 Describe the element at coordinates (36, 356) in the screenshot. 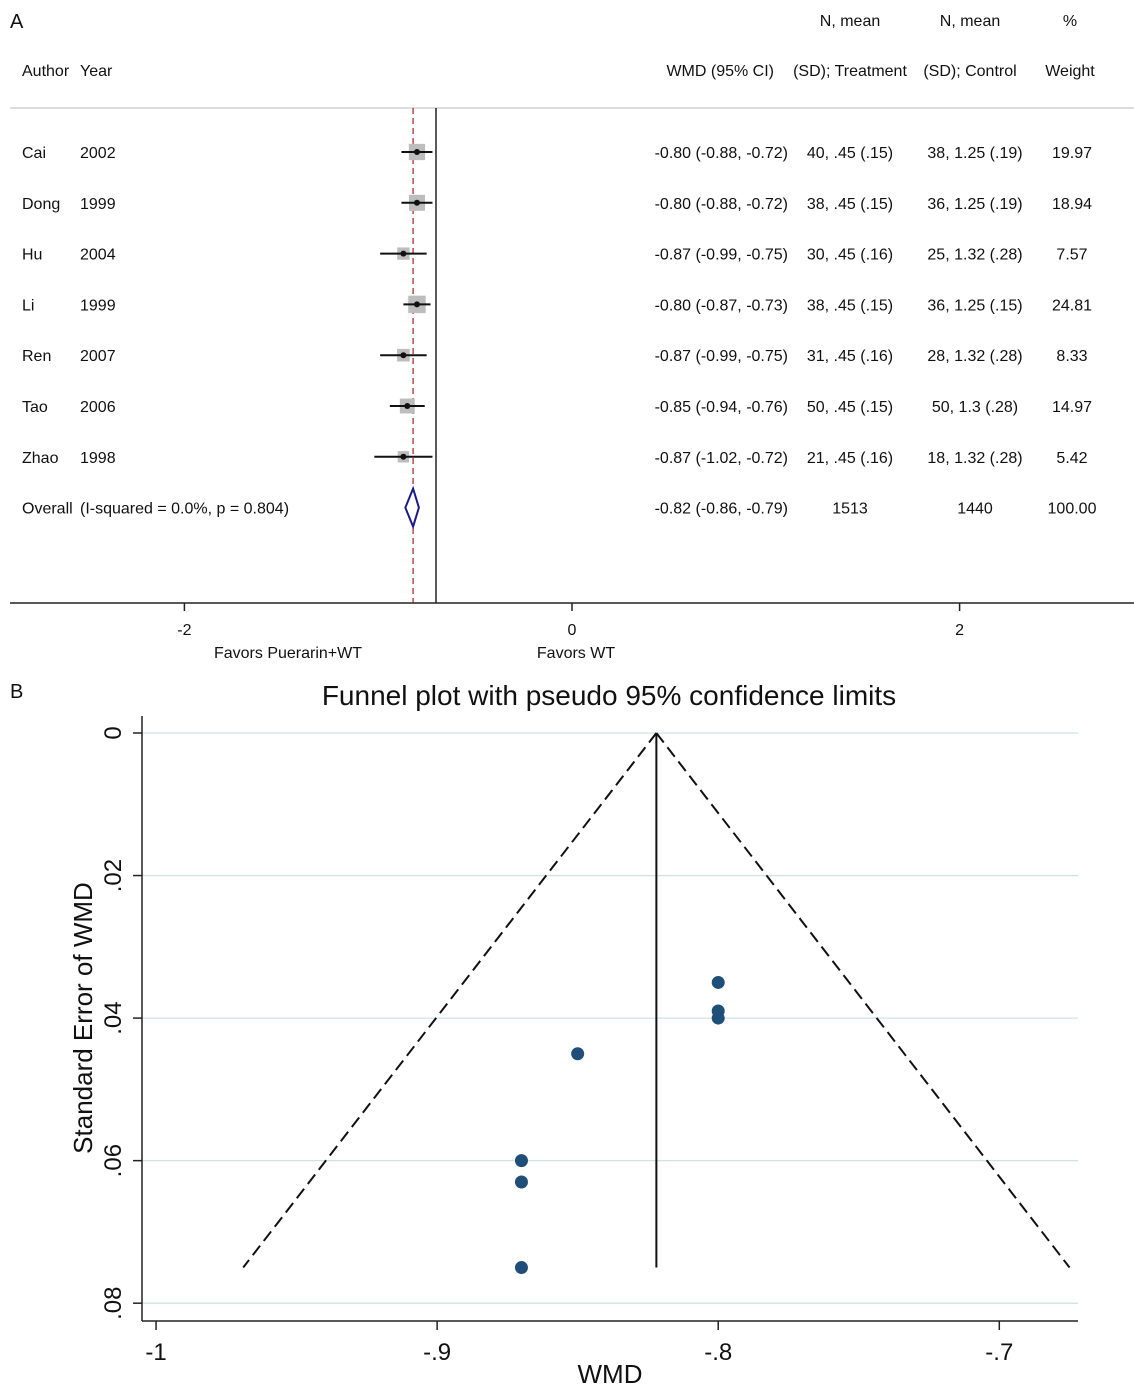

I see `study-author: Ren` at that location.